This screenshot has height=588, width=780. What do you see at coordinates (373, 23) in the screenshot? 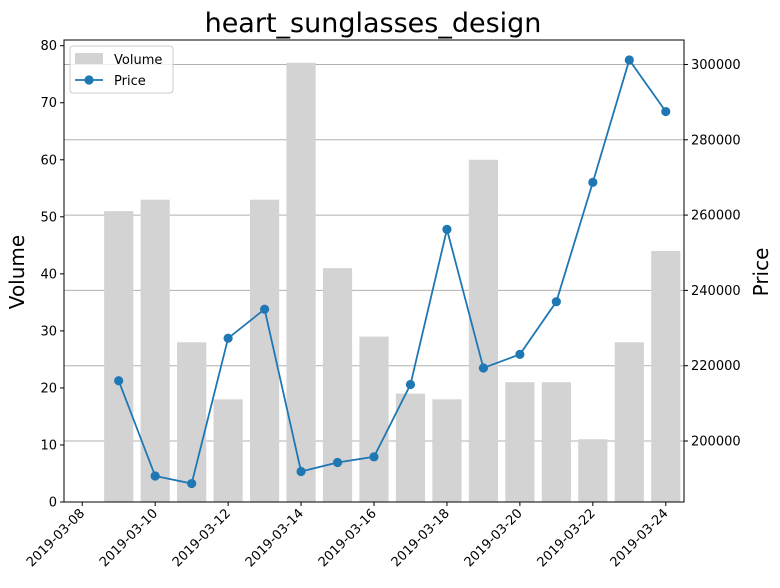
I see `chart-title: heart_sunglasses_design` at bounding box center [373, 23].